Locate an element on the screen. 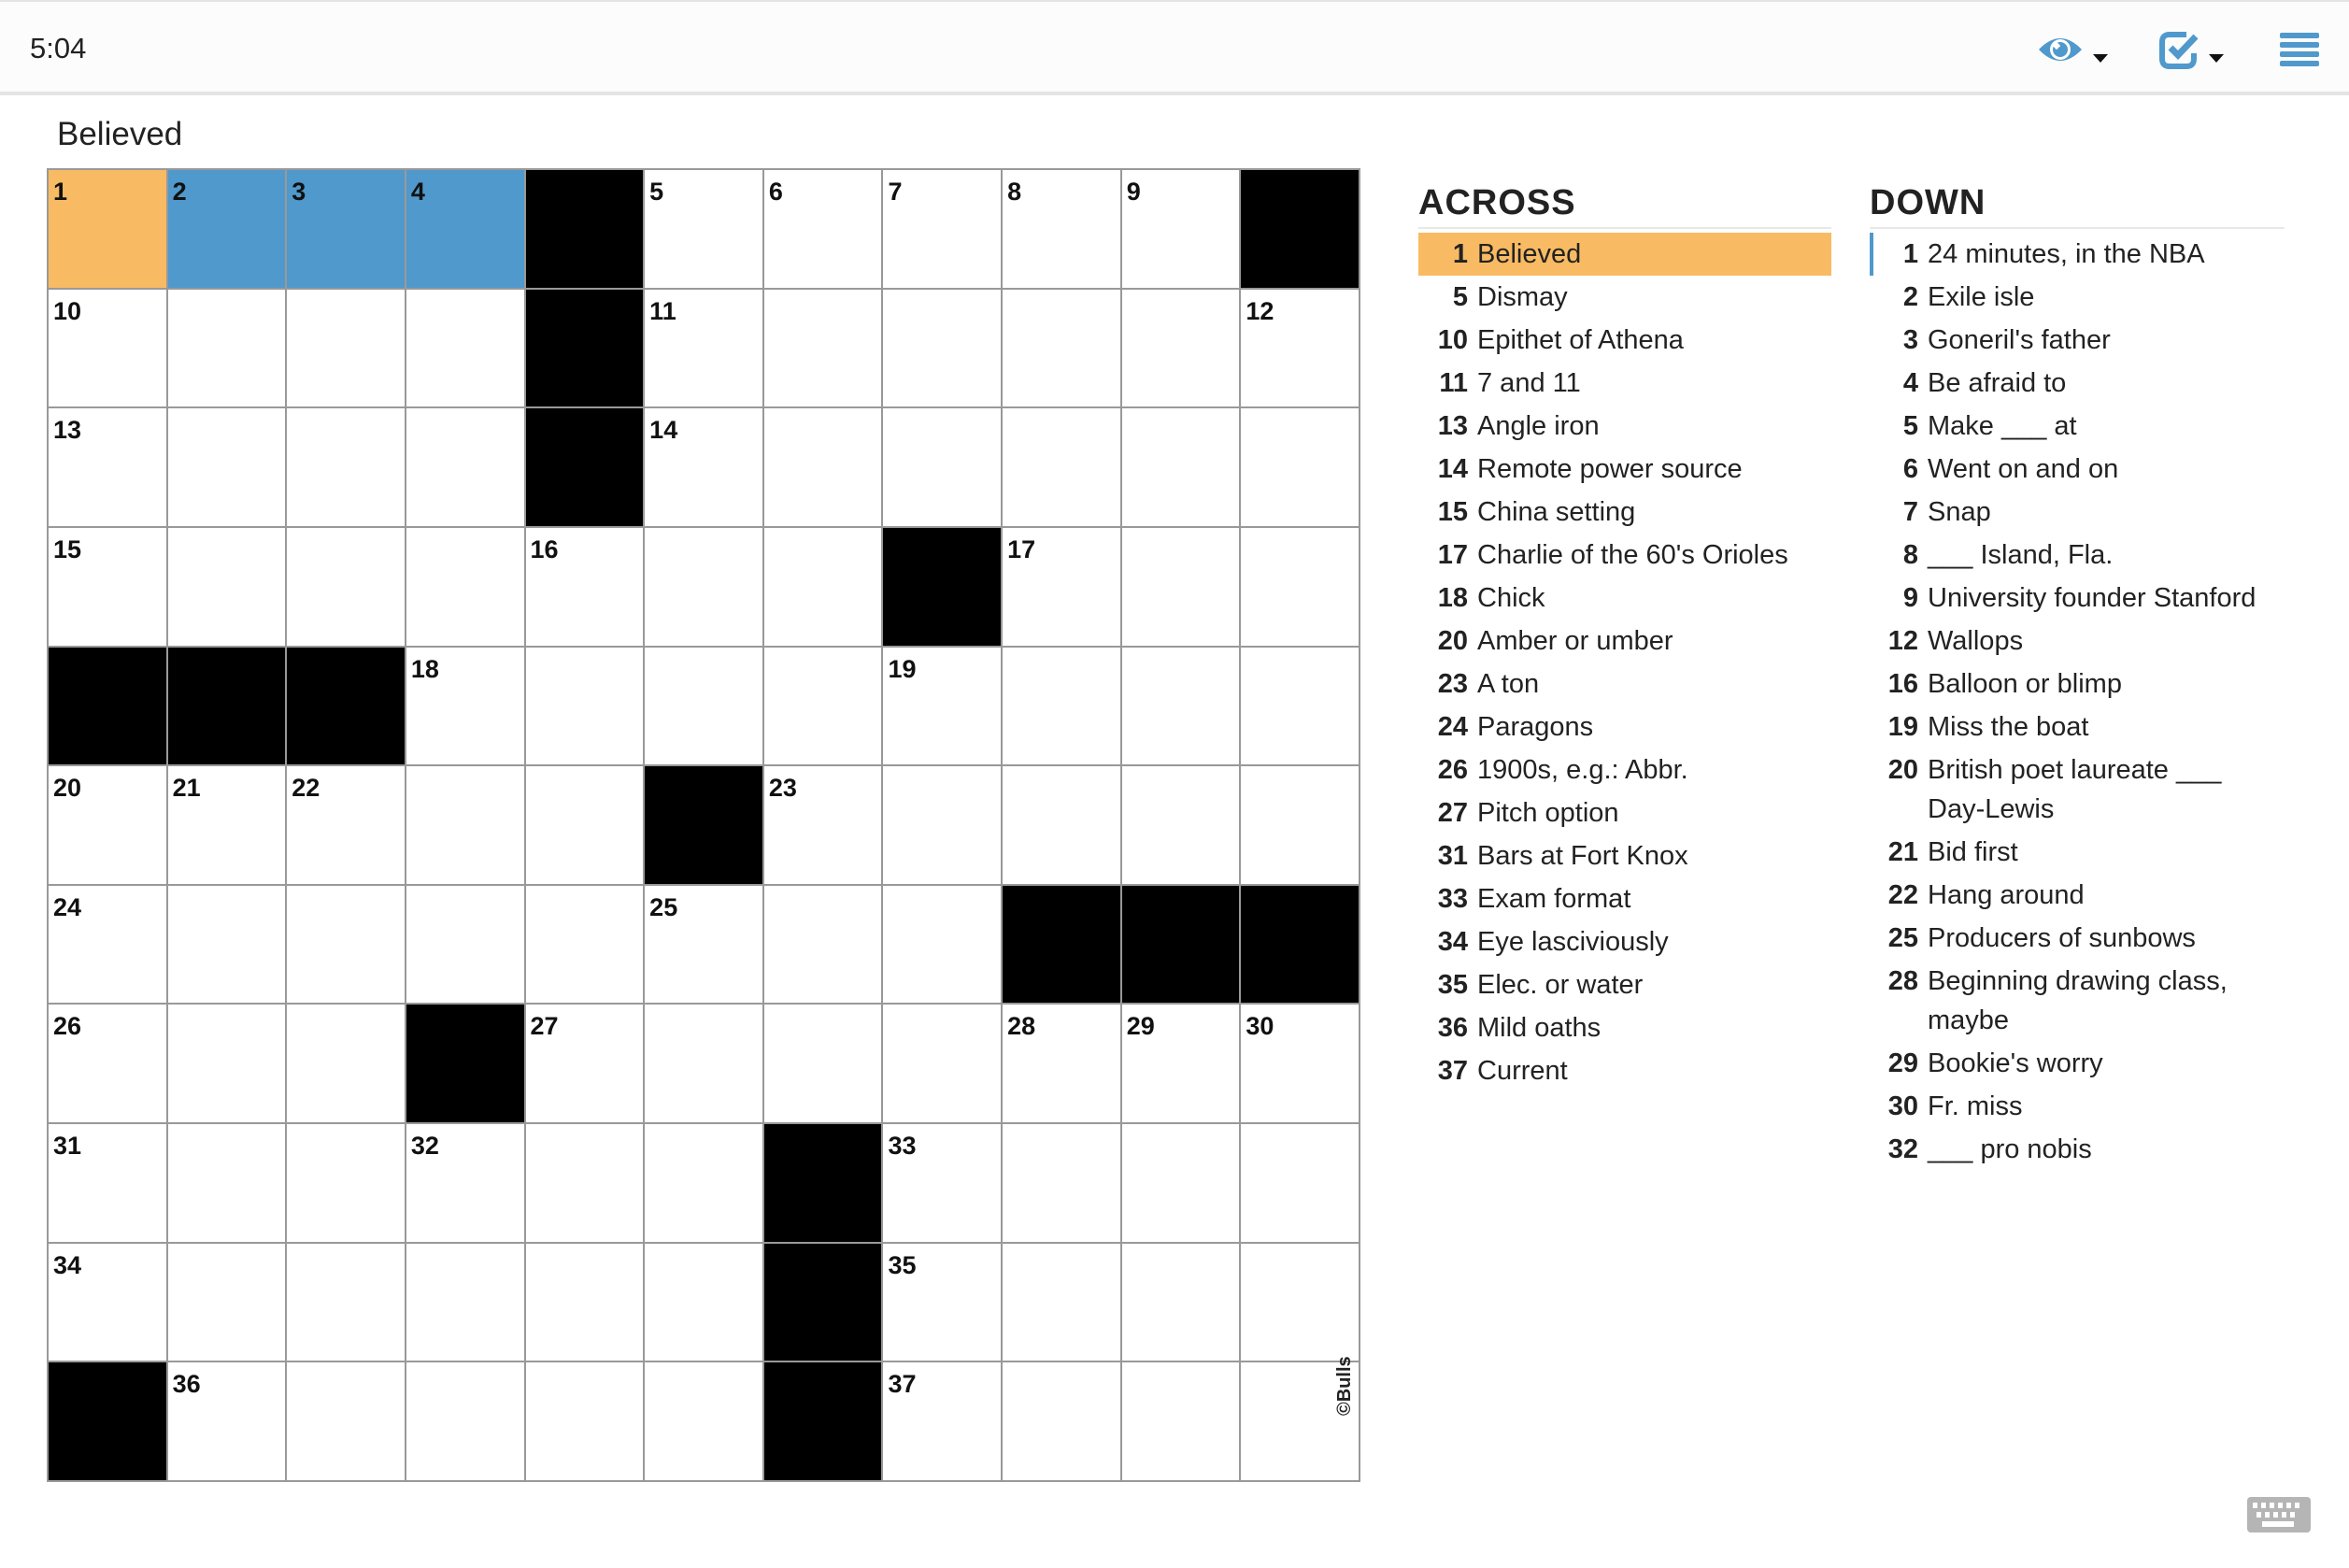  grid-cell: 7 is located at coordinates (943, 229).